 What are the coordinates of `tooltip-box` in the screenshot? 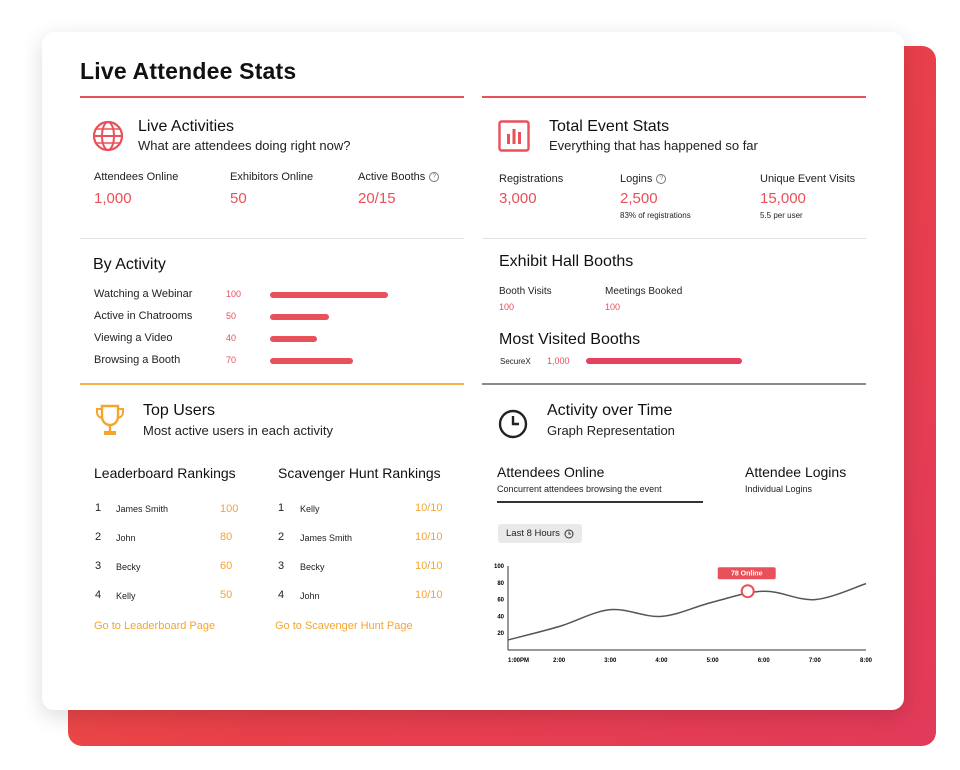 It's located at (746, 573).